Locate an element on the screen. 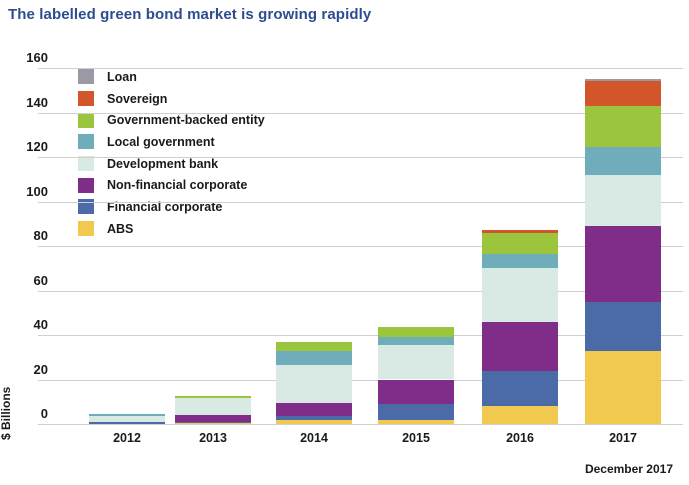 This screenshot has height=485, width=689. bar-segment-2015-local-government is located at coordinates (416, 341).